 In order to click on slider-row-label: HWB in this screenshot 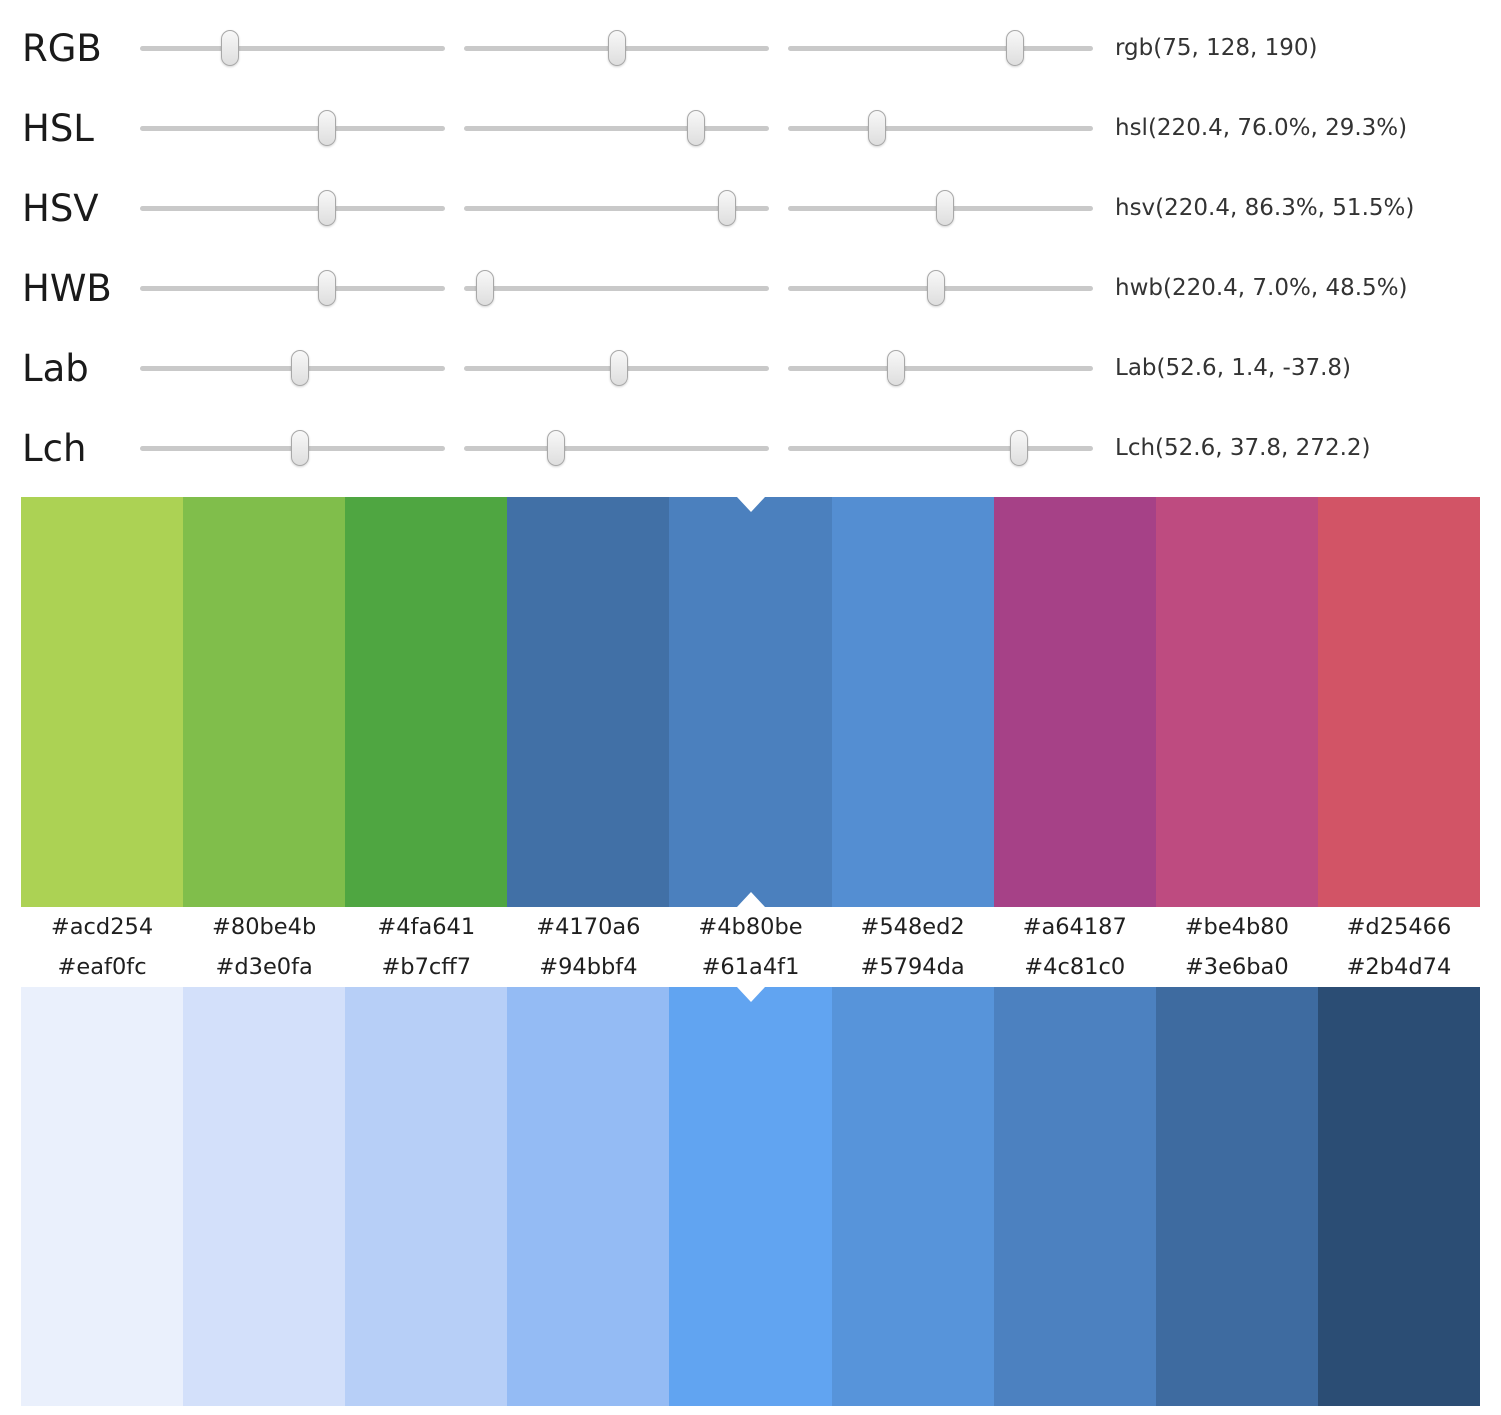, I will do `click(67, 288)`.